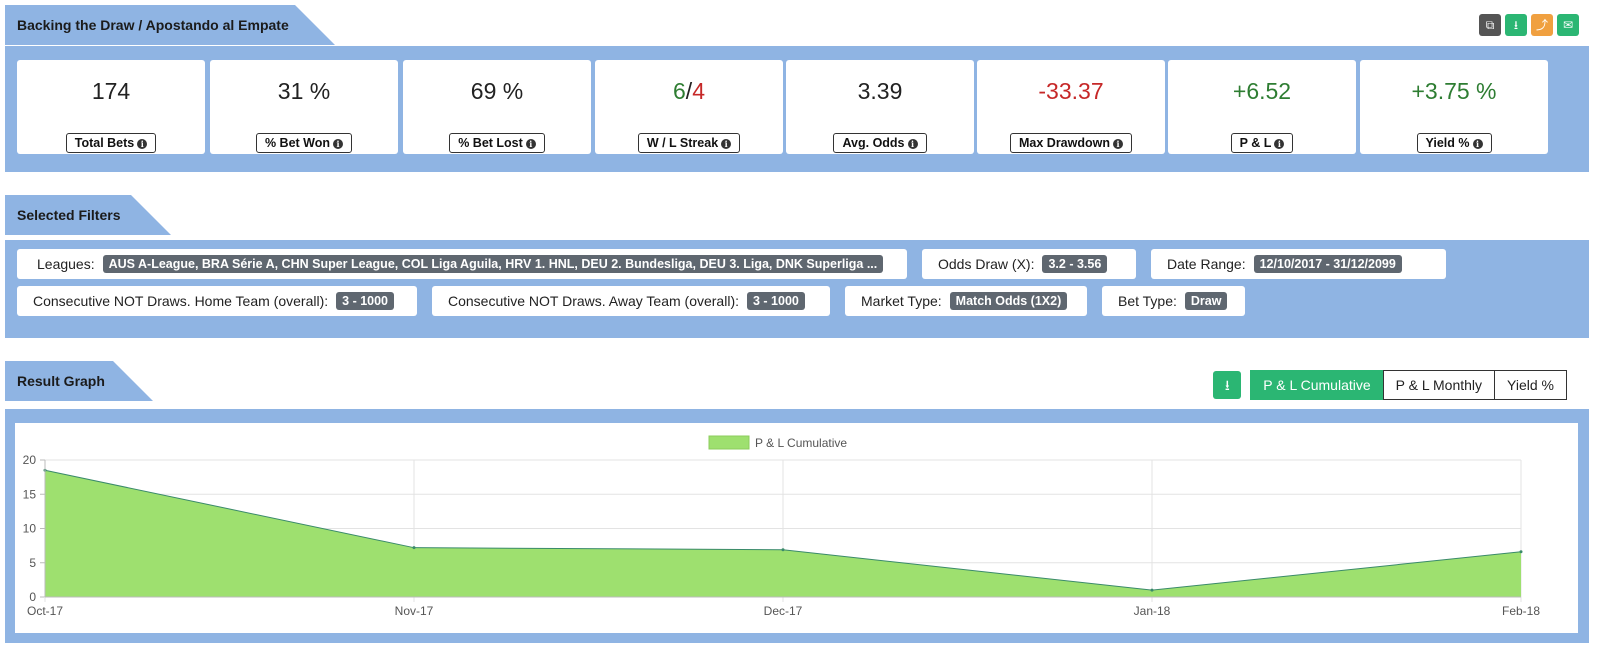 The width and height of the screenshot is (1599, 653). Describe the element at coordinates (679, 91) in the screenshot. I see `streak-win: 6` at that location.